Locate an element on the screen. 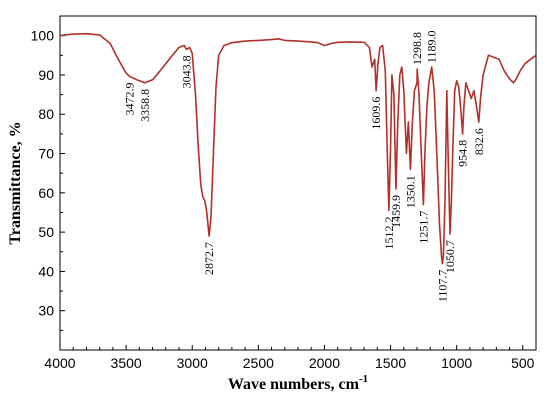  x-axis-title: Wave numbers, cm-1 is located at coordinates (298, 383).